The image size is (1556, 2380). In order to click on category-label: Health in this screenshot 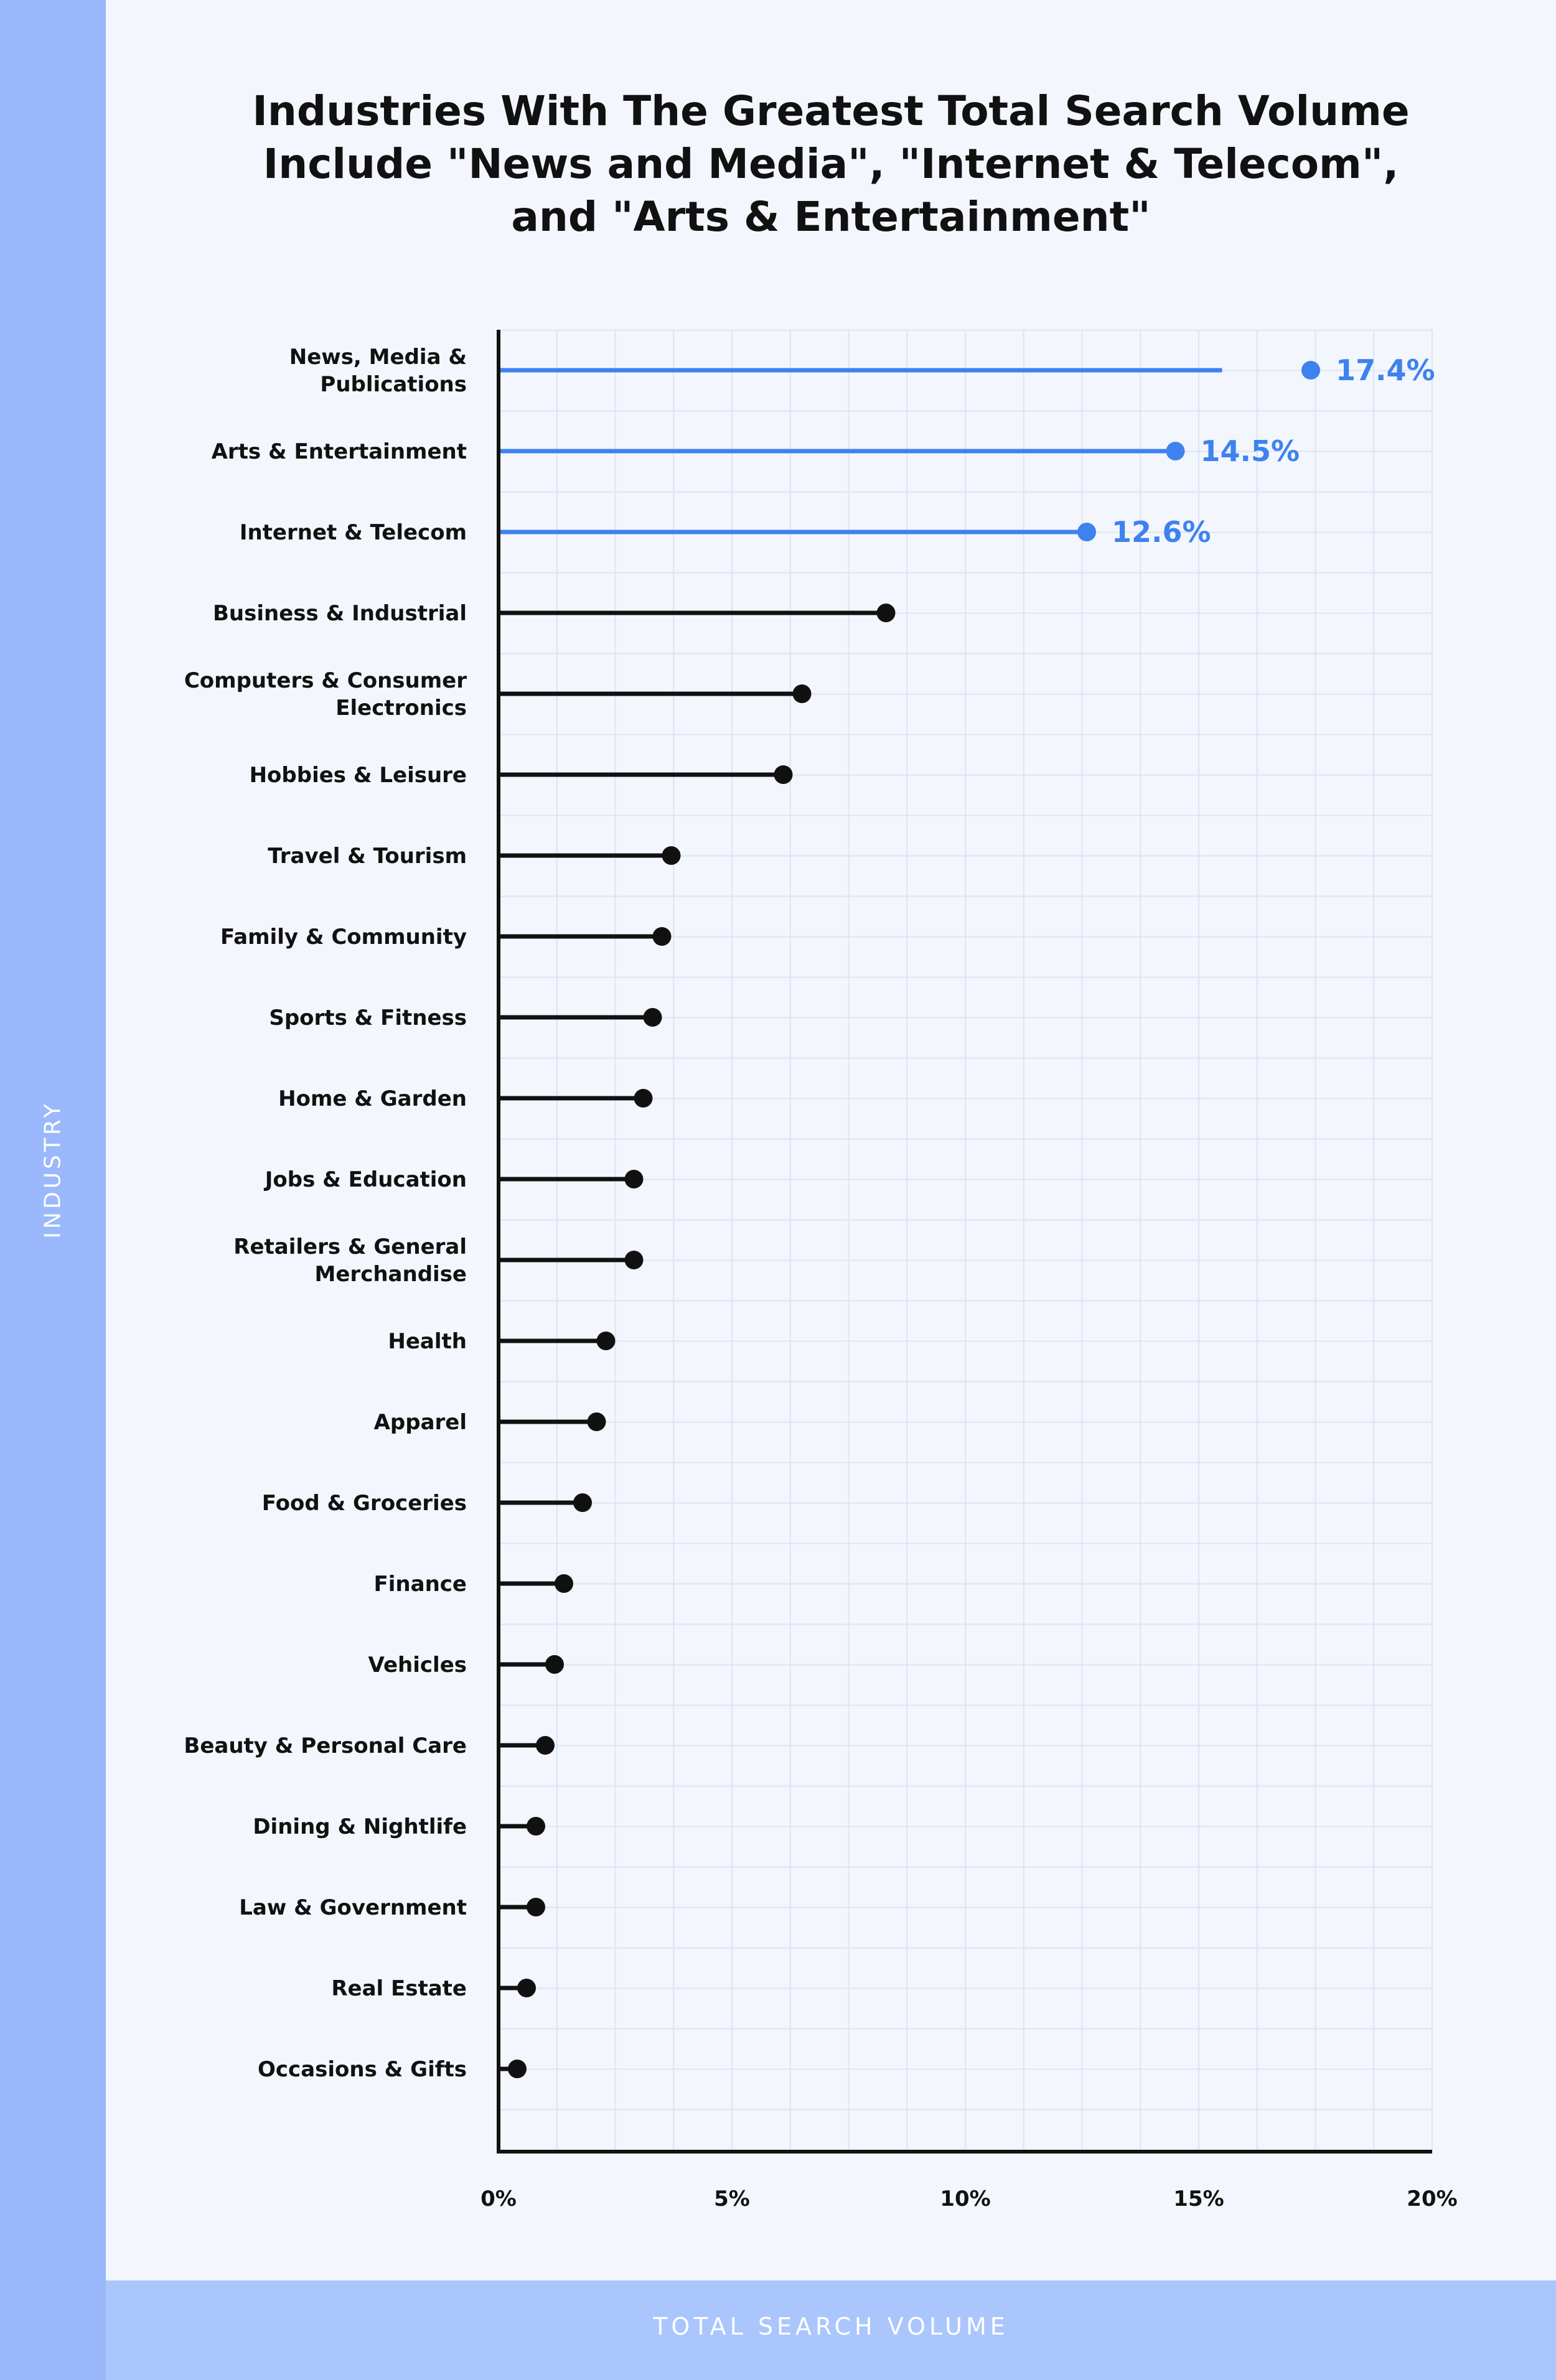, I will do `click(427, 1342)`.